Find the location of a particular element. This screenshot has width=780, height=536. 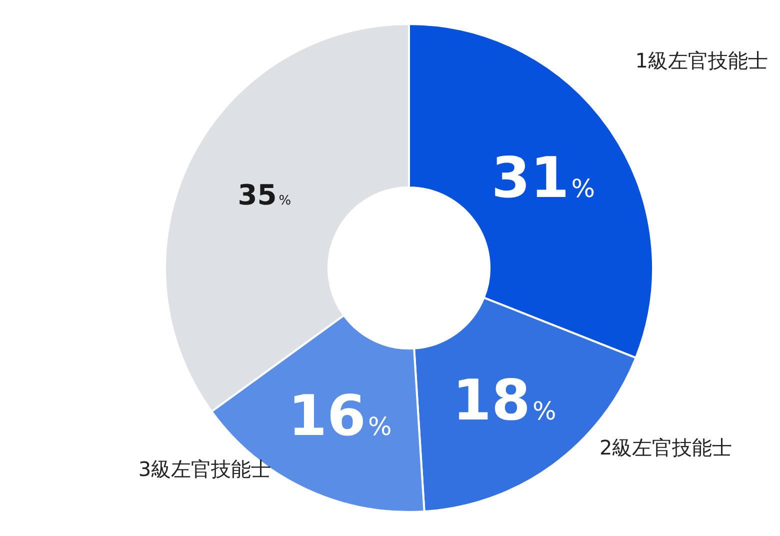

slice-label: 2級左官技能士 is located at coordinates (665, 447).